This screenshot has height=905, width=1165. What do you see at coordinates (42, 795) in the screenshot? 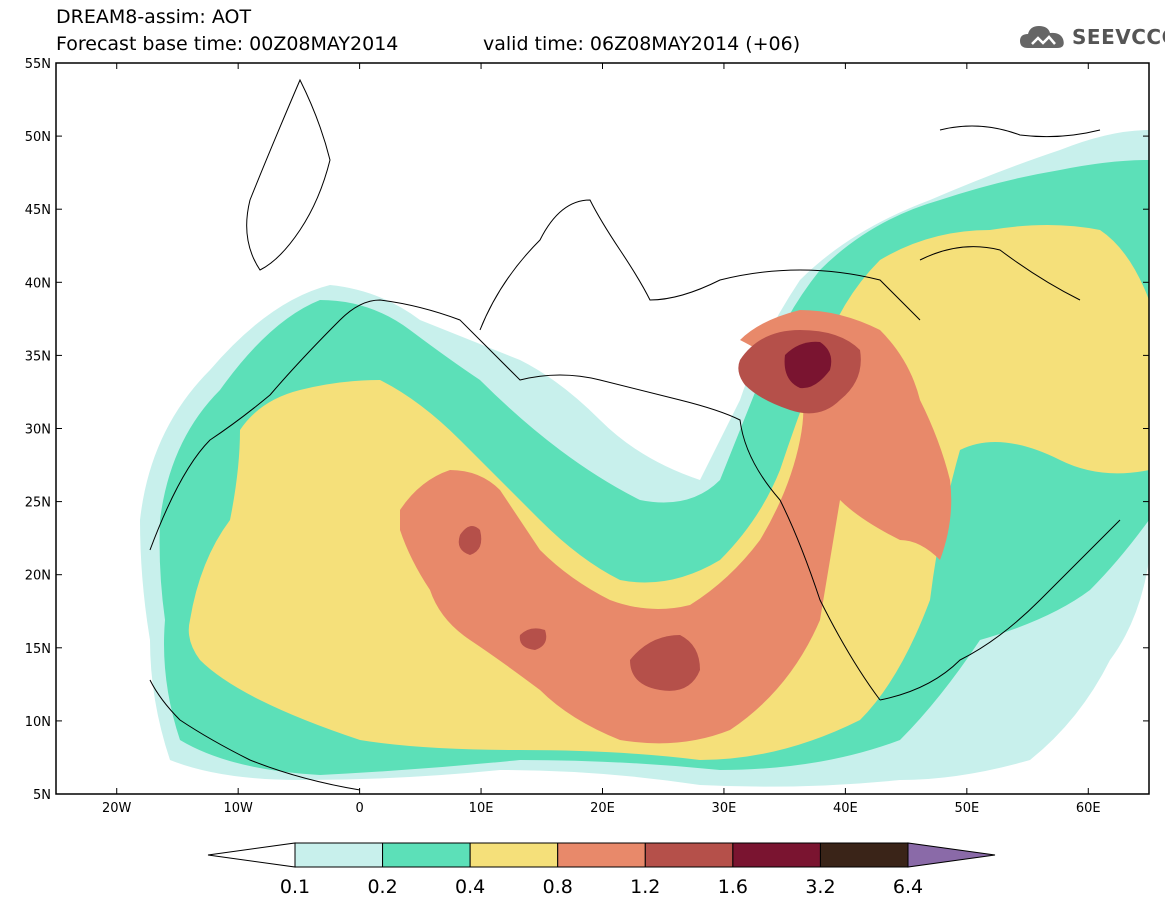
I see `lat-label: 5N` at bounding box center [42, 795].